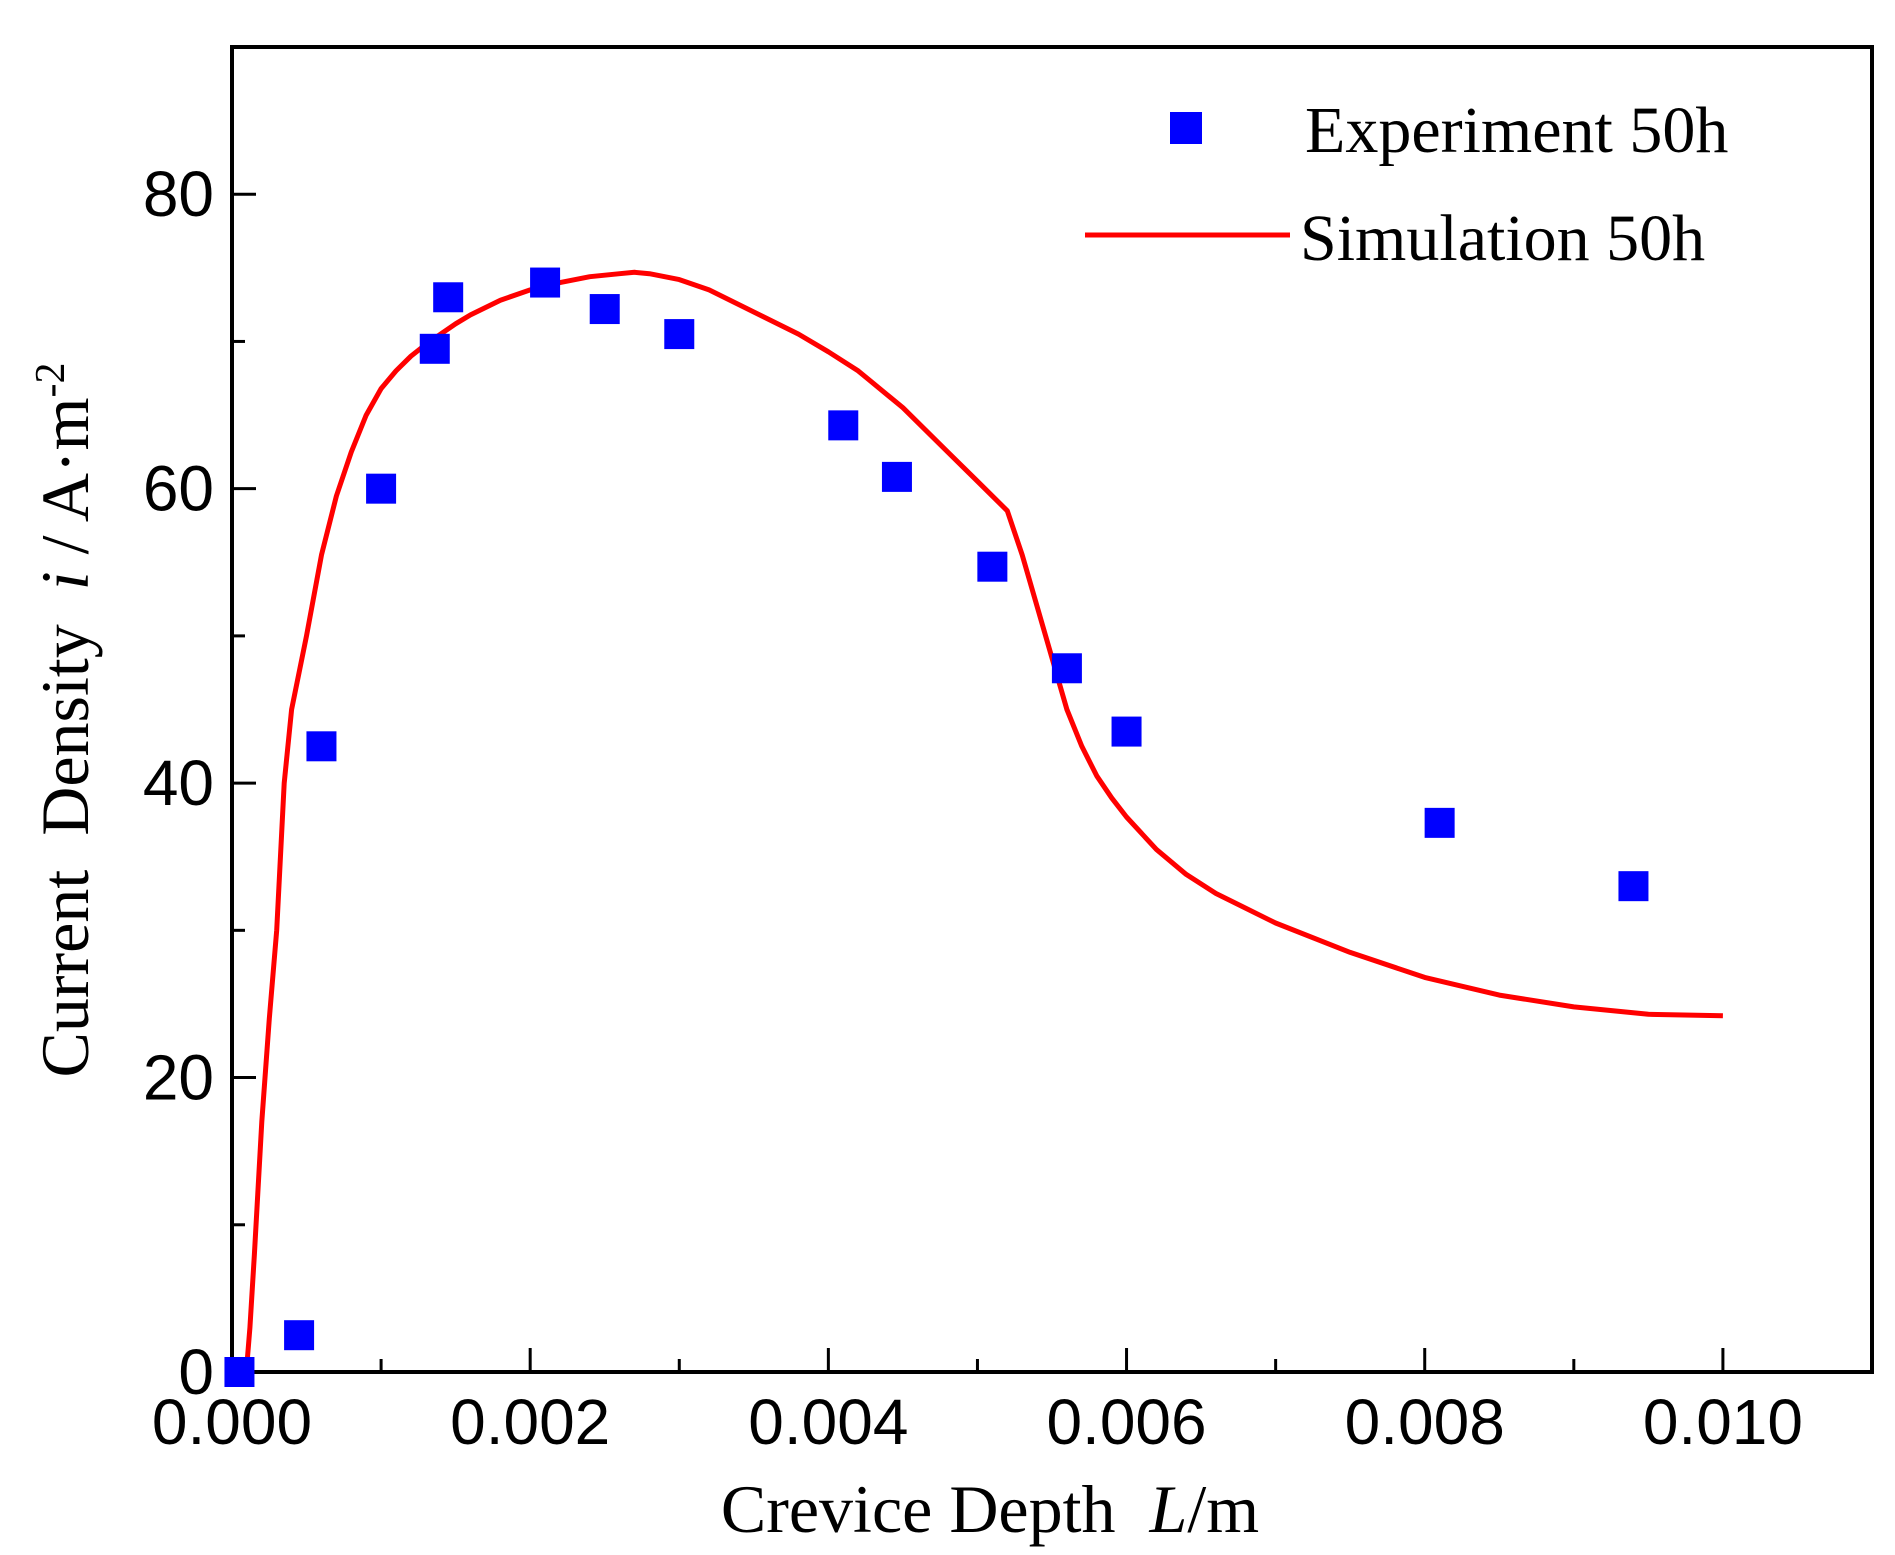 Image resolution: width=1895 pixels, height=1555 pixels. Describe the element at coordinates (1516, 130) in the screenshot. I see `legend-label-experiment: Experiment 50h` at that location.